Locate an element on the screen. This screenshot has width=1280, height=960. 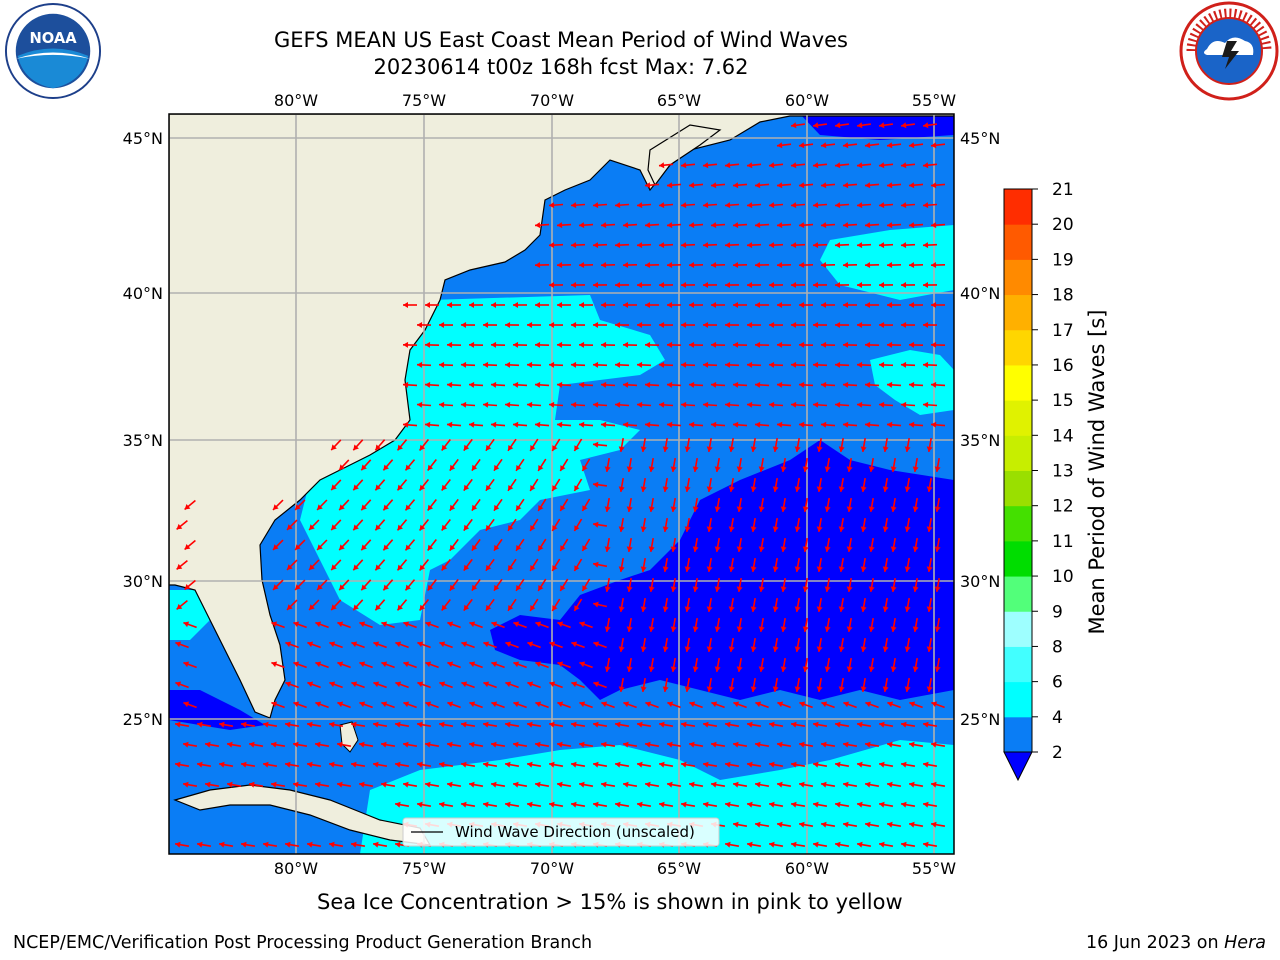
lon-label: 70°W is located at coordinates (552, 100).